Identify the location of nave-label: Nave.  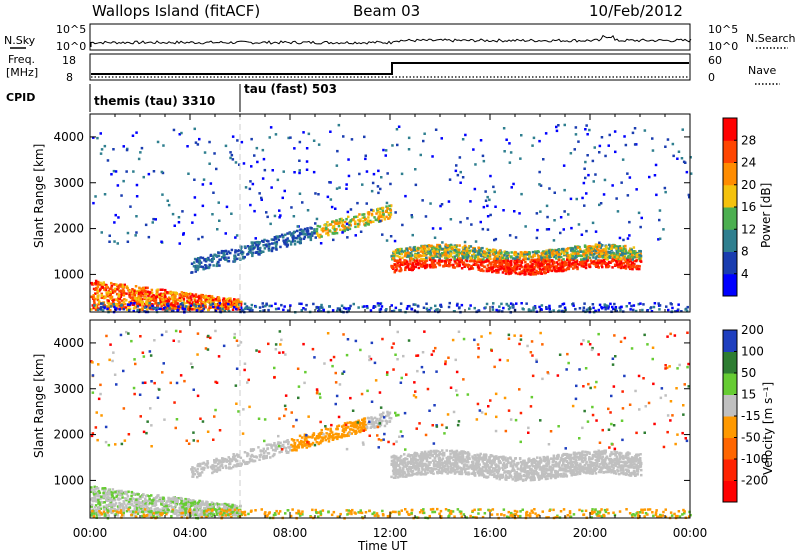
(762, 70).